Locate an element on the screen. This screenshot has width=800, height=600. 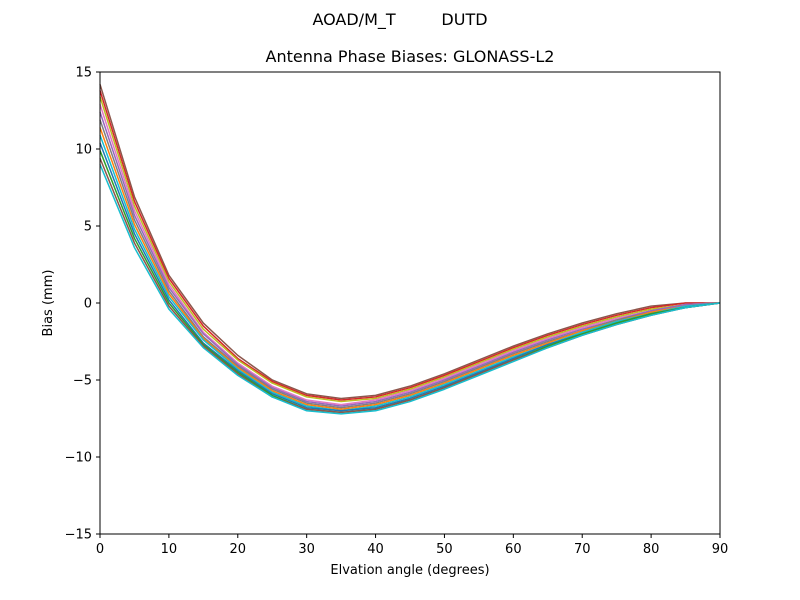
y-tick-label: −10 is located at coordinates (78, 458).